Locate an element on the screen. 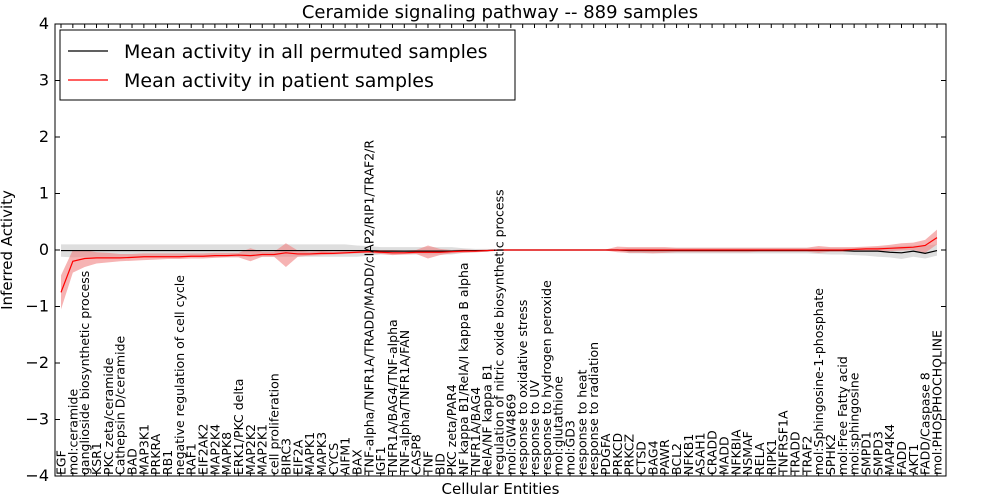  y-tick-label: 1 is located at coordinates (44, 193).